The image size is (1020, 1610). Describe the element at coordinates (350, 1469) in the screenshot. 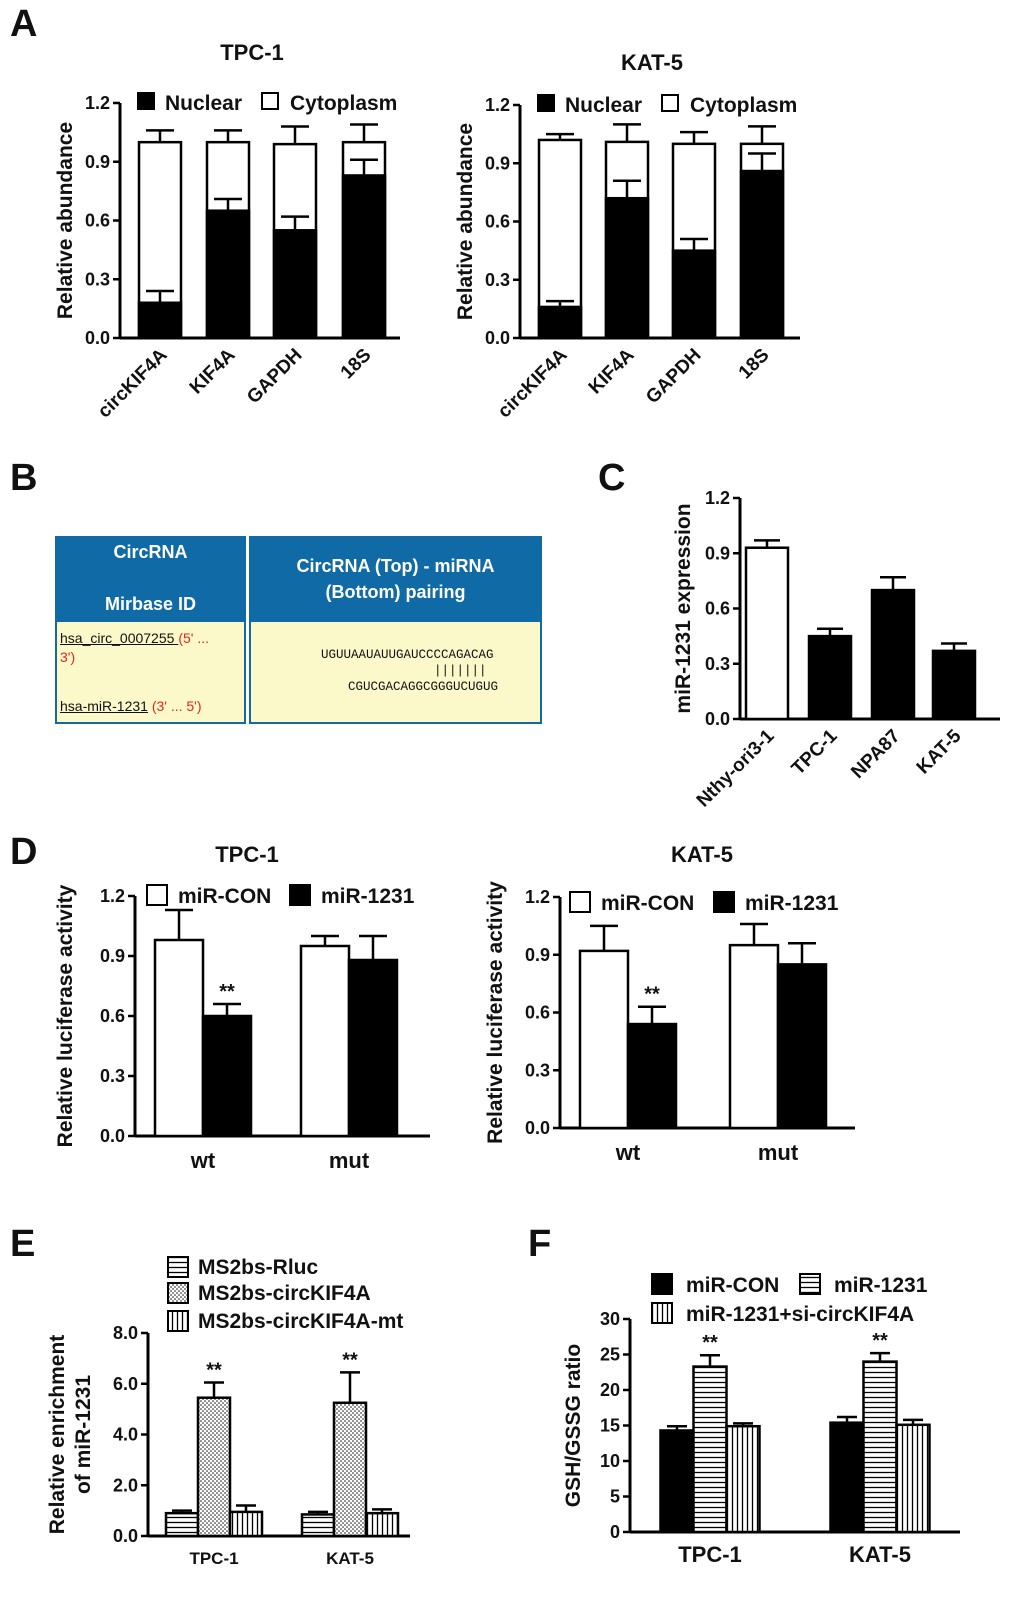

I see `bar-ms2bs-circkif4a` at that location.